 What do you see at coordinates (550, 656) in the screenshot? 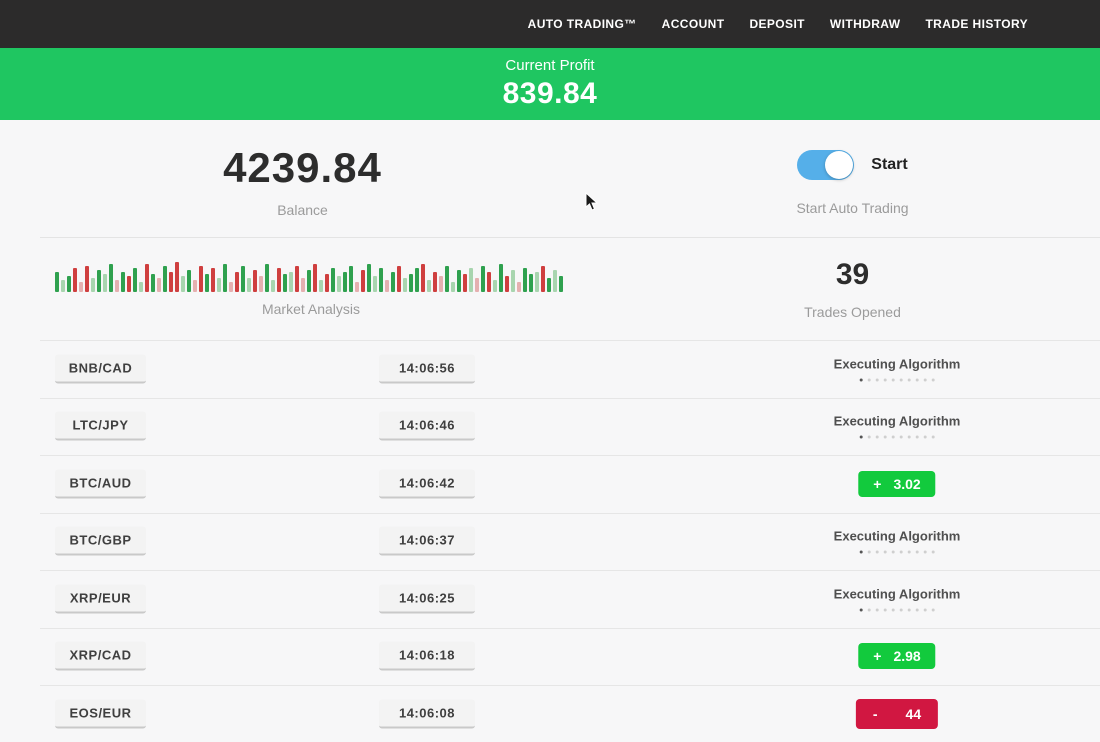
I see `trade-row: XRP/CAD 14:06:18 +2.98` at bounding box center [550, 656].